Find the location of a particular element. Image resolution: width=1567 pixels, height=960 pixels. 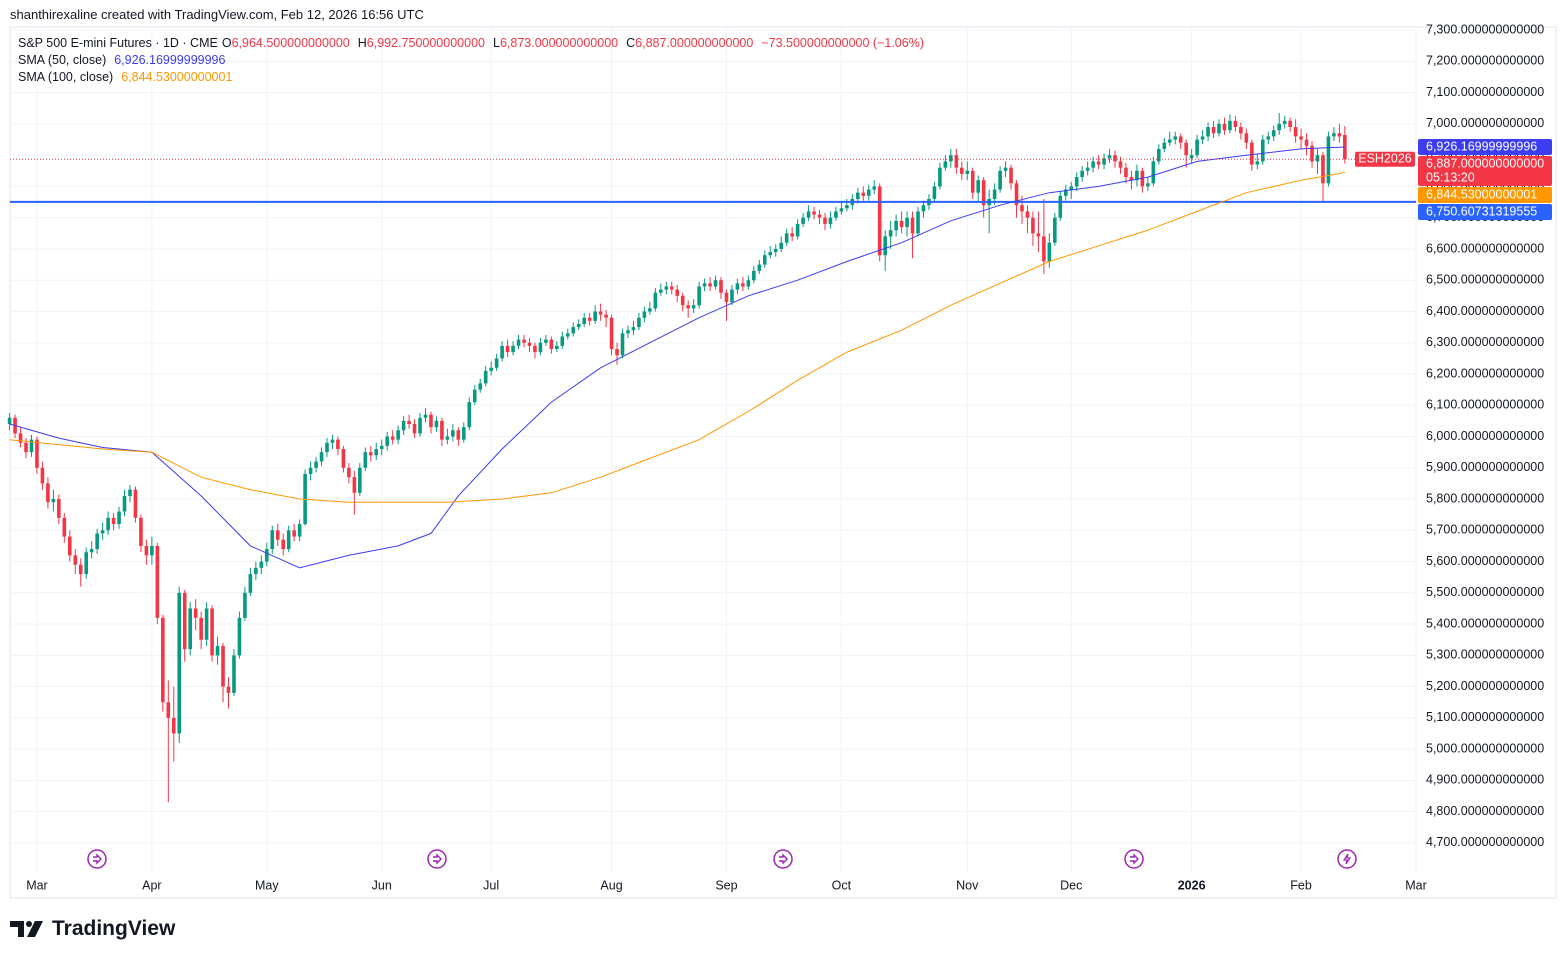

ohlc-value: 6,873.000000000000 is located at coordinates (559, 43).